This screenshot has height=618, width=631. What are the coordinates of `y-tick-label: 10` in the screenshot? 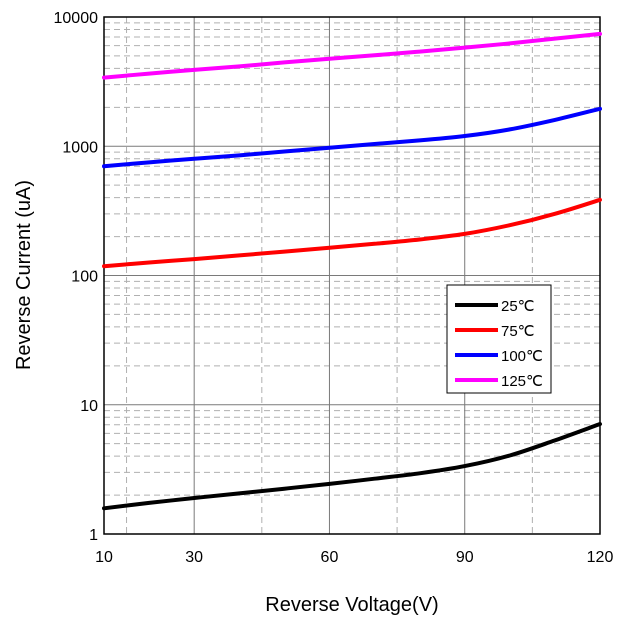 It's located at (89, 406).